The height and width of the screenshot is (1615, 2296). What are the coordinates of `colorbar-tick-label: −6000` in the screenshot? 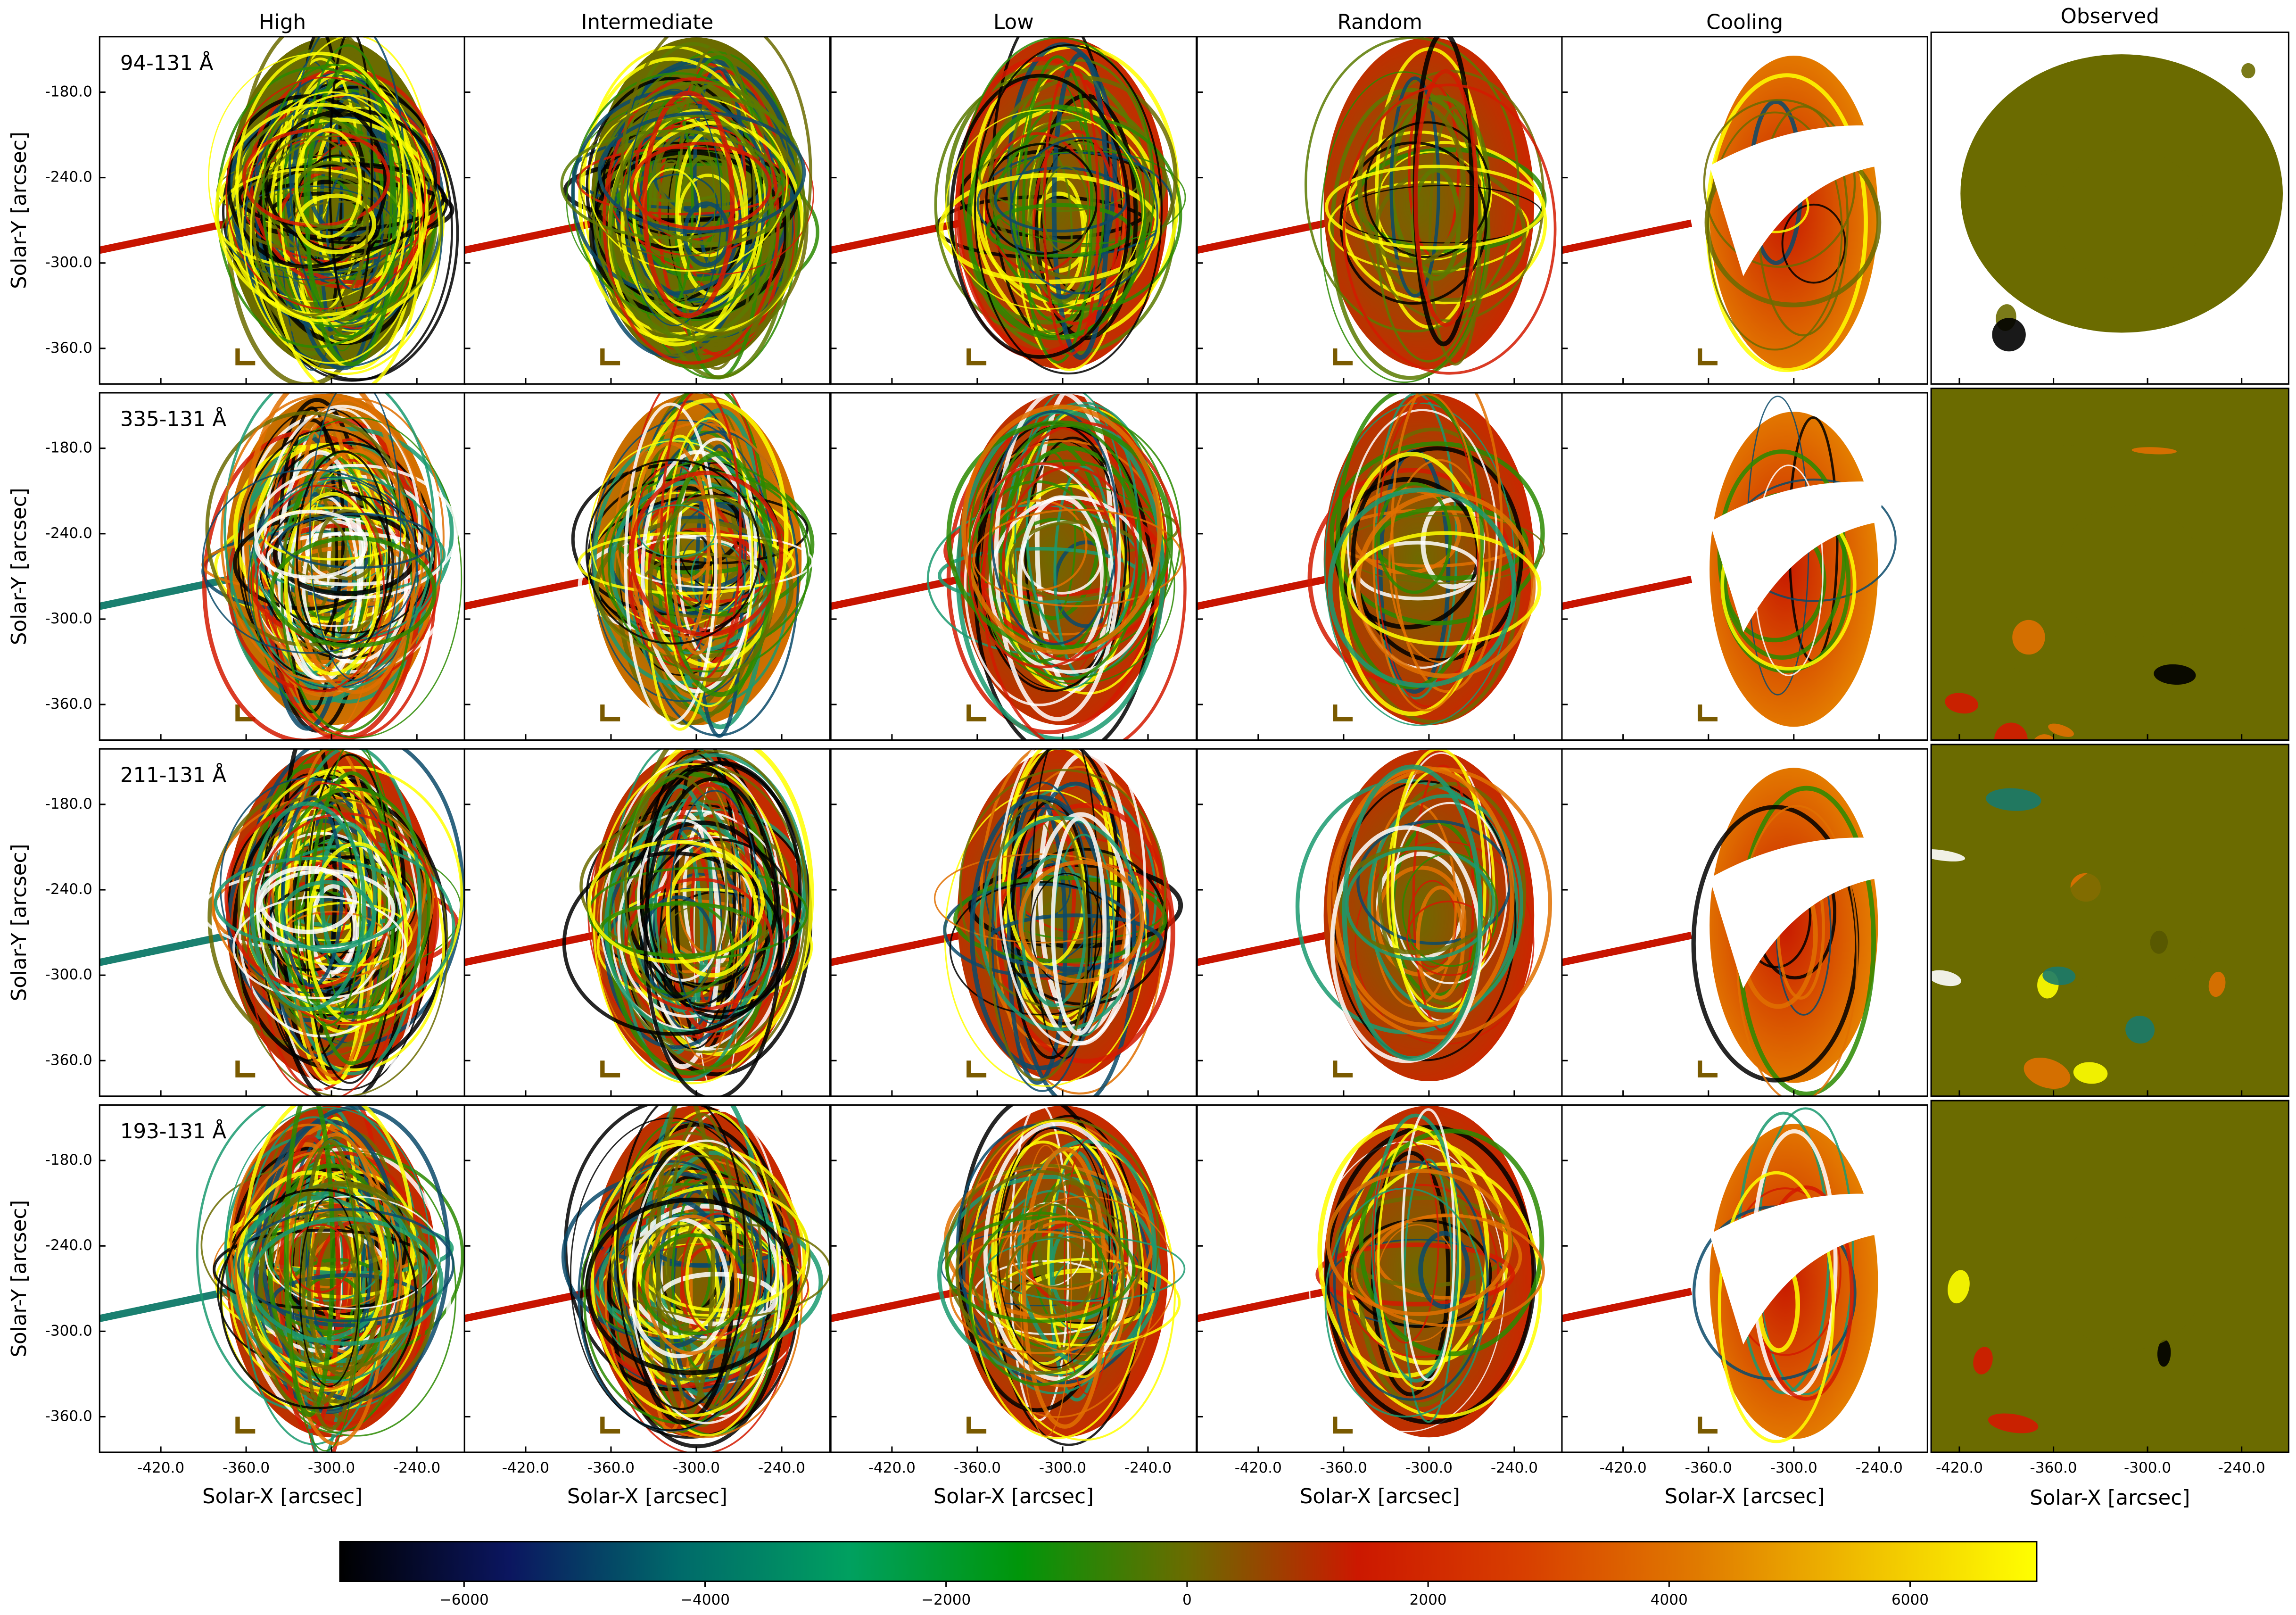 It's located at (464, 1599).